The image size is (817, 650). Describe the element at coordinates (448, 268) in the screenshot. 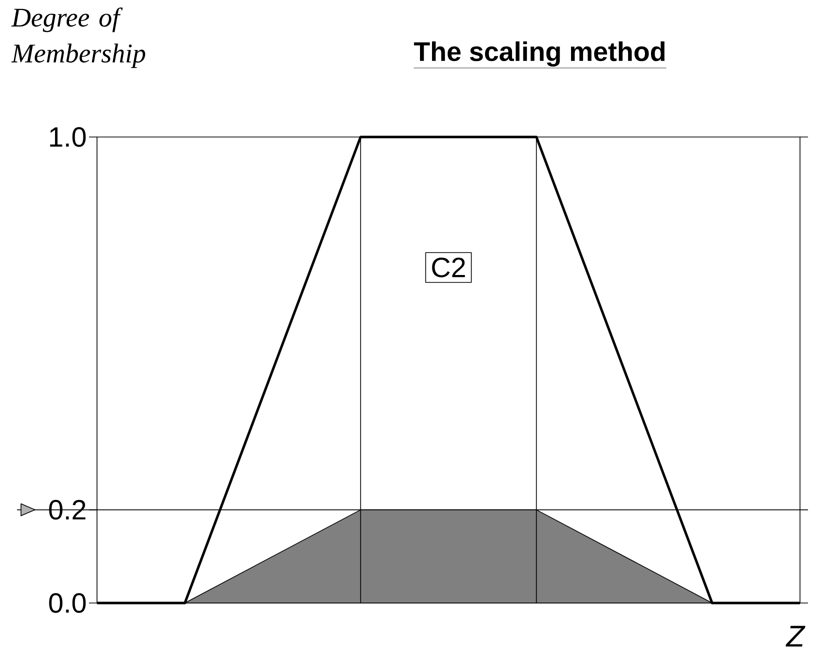

I see `annotation: C2` at that location.